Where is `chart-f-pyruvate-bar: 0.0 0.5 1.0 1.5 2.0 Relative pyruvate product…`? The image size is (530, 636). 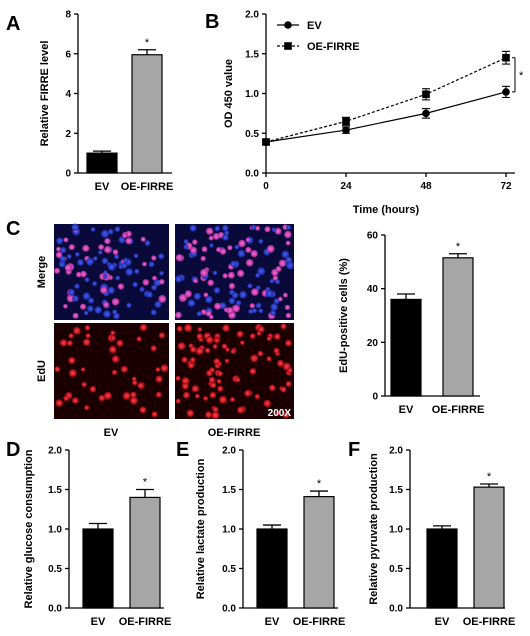
chart-f-pyruvate-bar: 0.0 0.5 1.0 1.5 2.0 Relative pyruvate product… is located at coordinates (441, 537).